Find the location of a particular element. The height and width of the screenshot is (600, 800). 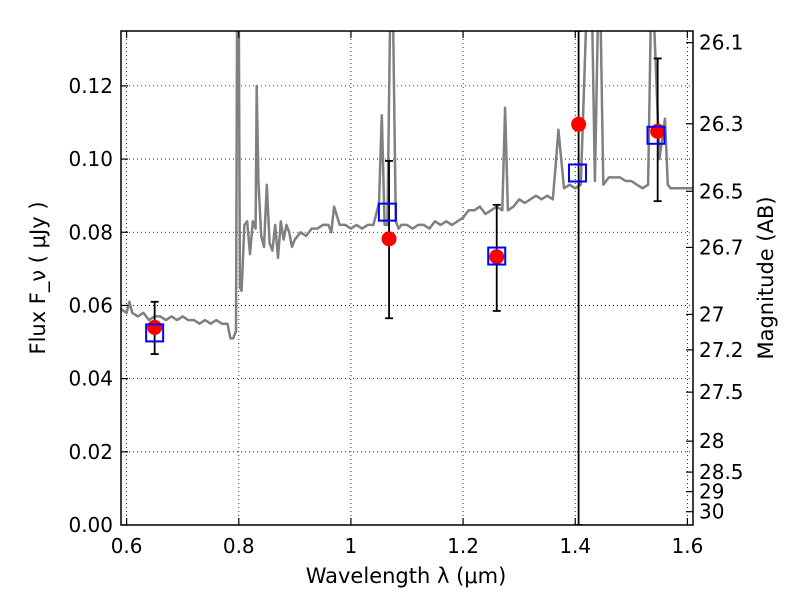

mag-tick-label: 26.1 is located at coordinates (721, 43).